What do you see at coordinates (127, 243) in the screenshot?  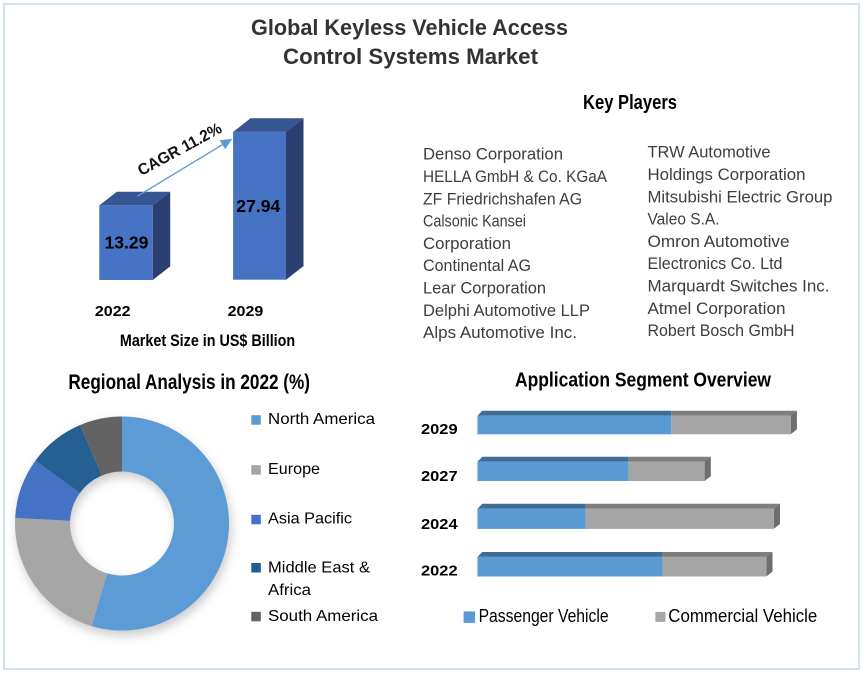 I see `svg-text: 13.29` at bounding box center [127, 243].